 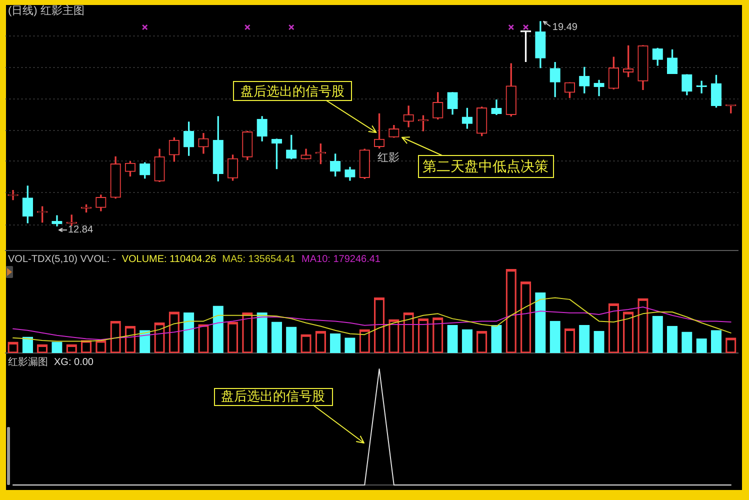 What do you see at coordinates (28, 362) in the screenshot?
I see `chart-title: 红影漏图` at bounding box center [28, 362].